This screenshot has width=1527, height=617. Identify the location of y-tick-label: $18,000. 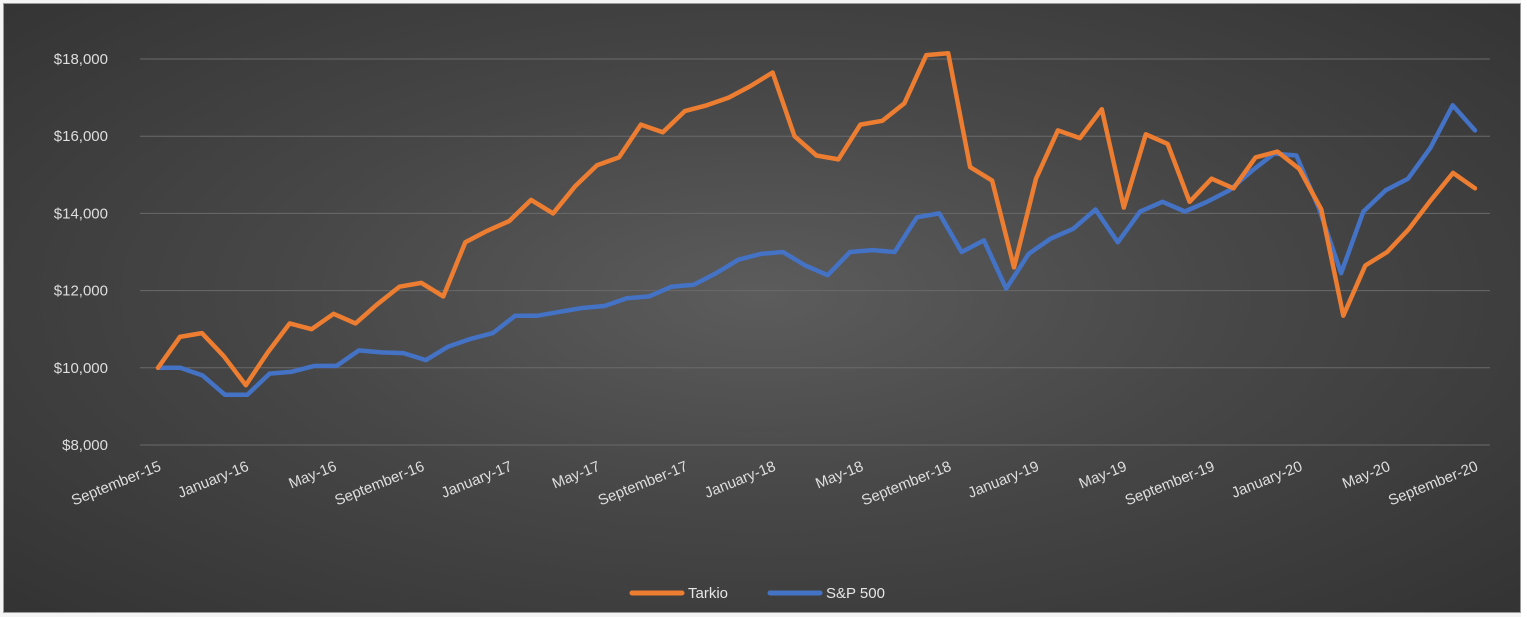
(81, 59).